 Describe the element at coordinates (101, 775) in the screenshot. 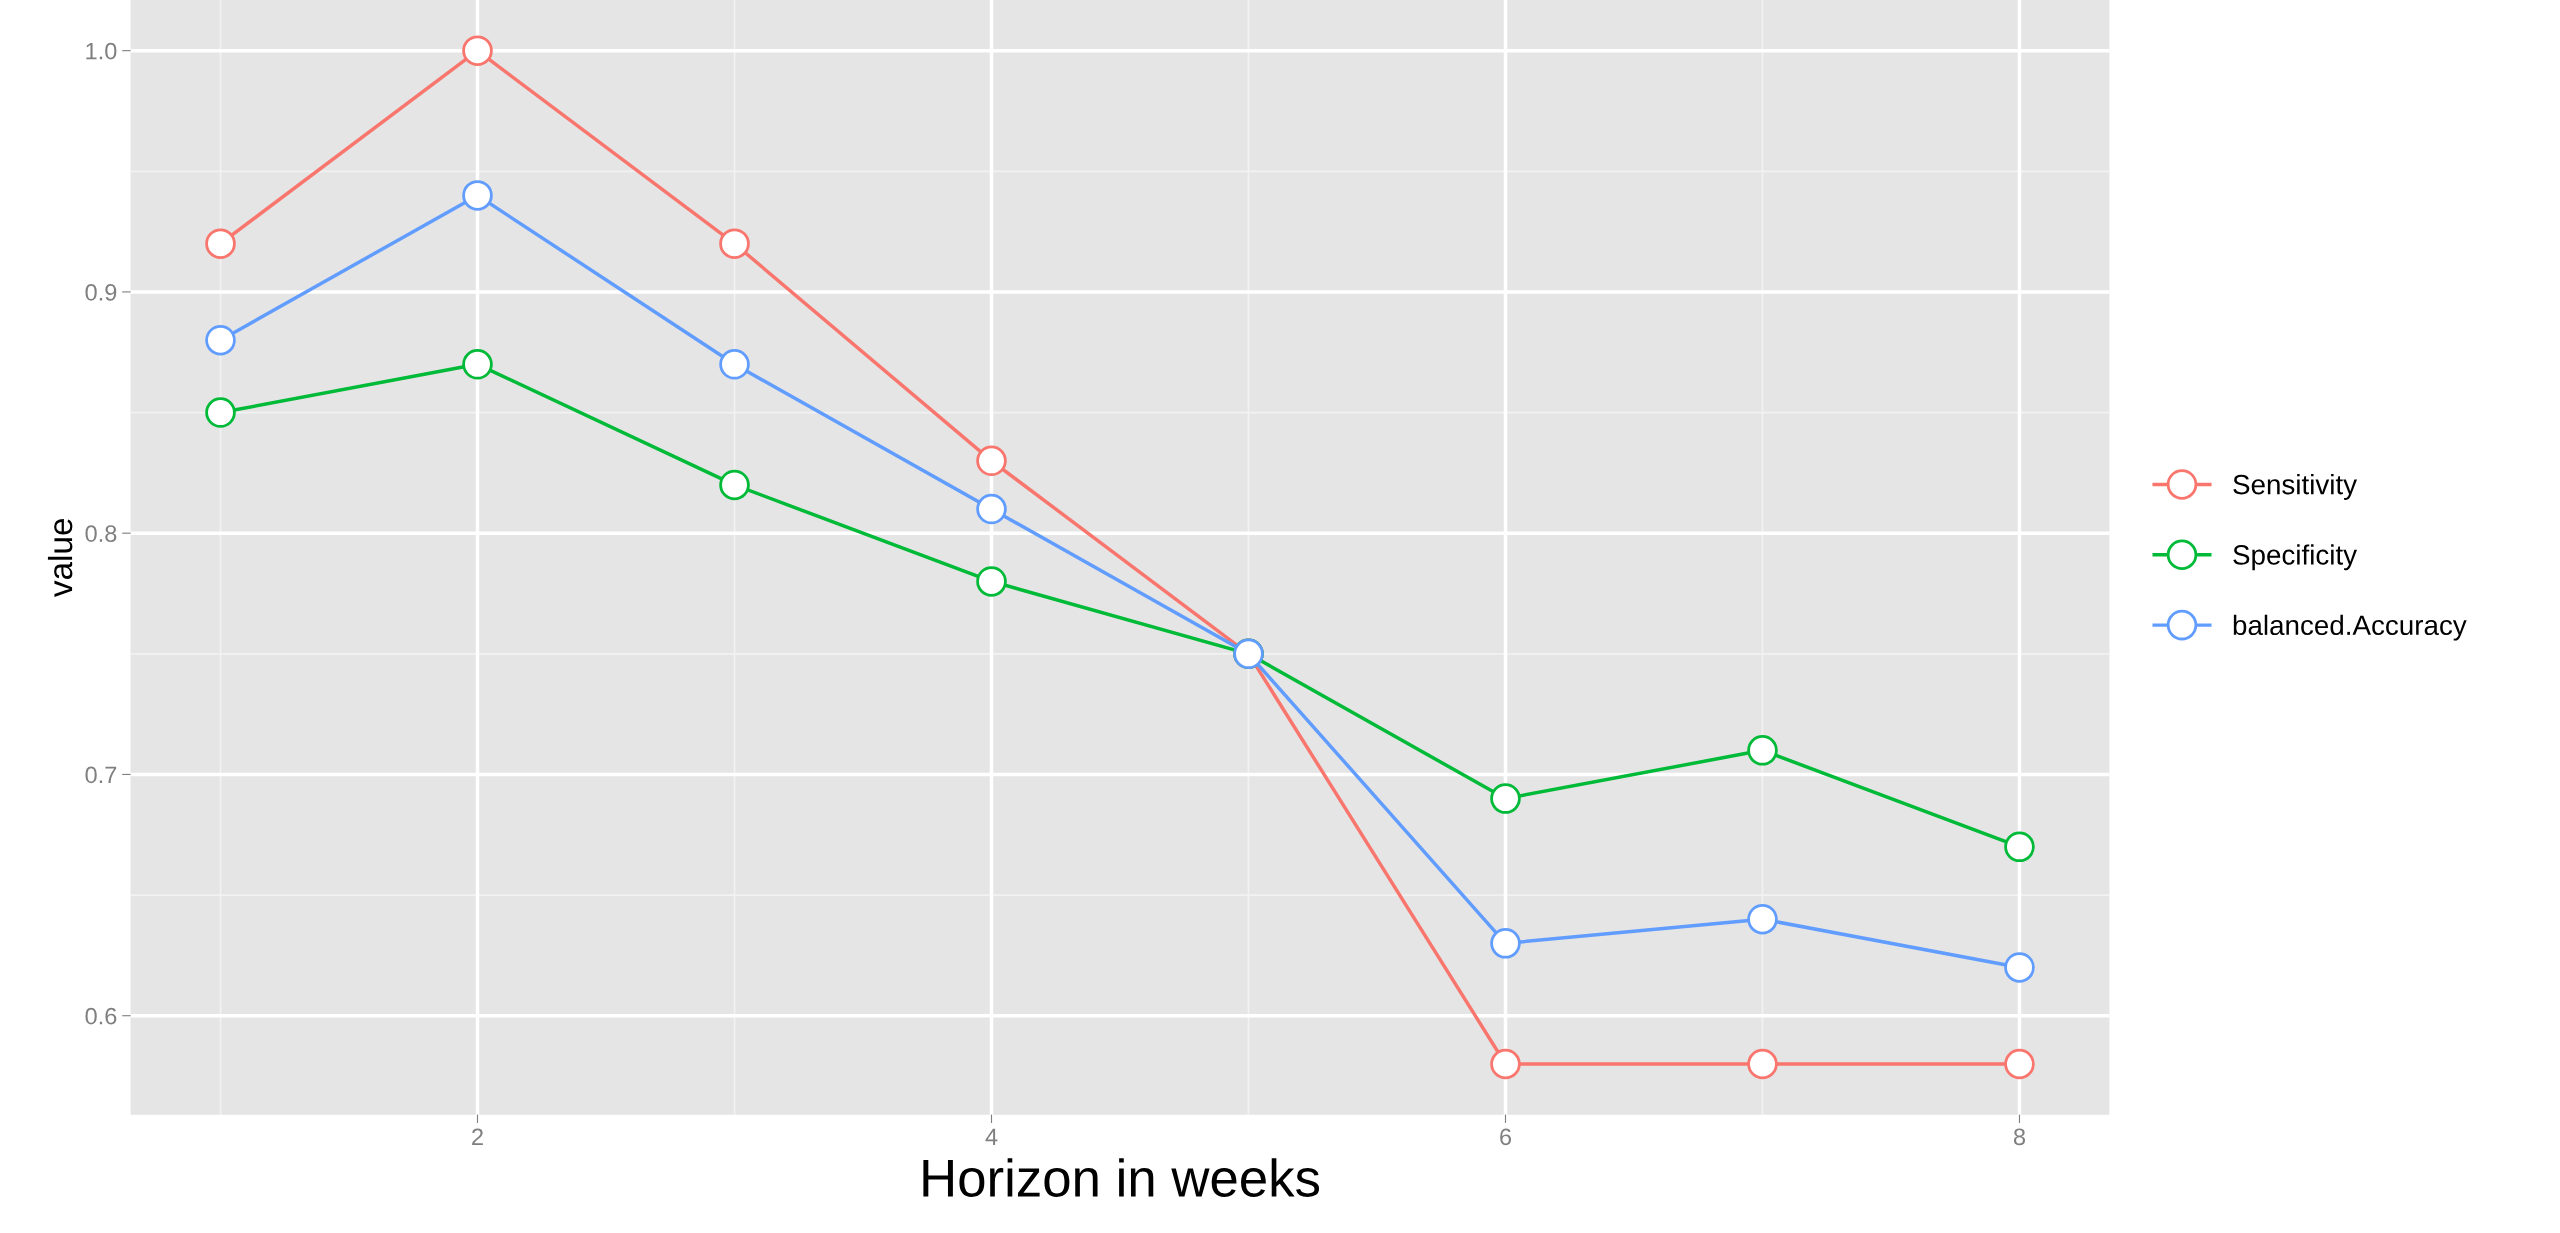

I see `y-tick-label: 0.7` at that location.